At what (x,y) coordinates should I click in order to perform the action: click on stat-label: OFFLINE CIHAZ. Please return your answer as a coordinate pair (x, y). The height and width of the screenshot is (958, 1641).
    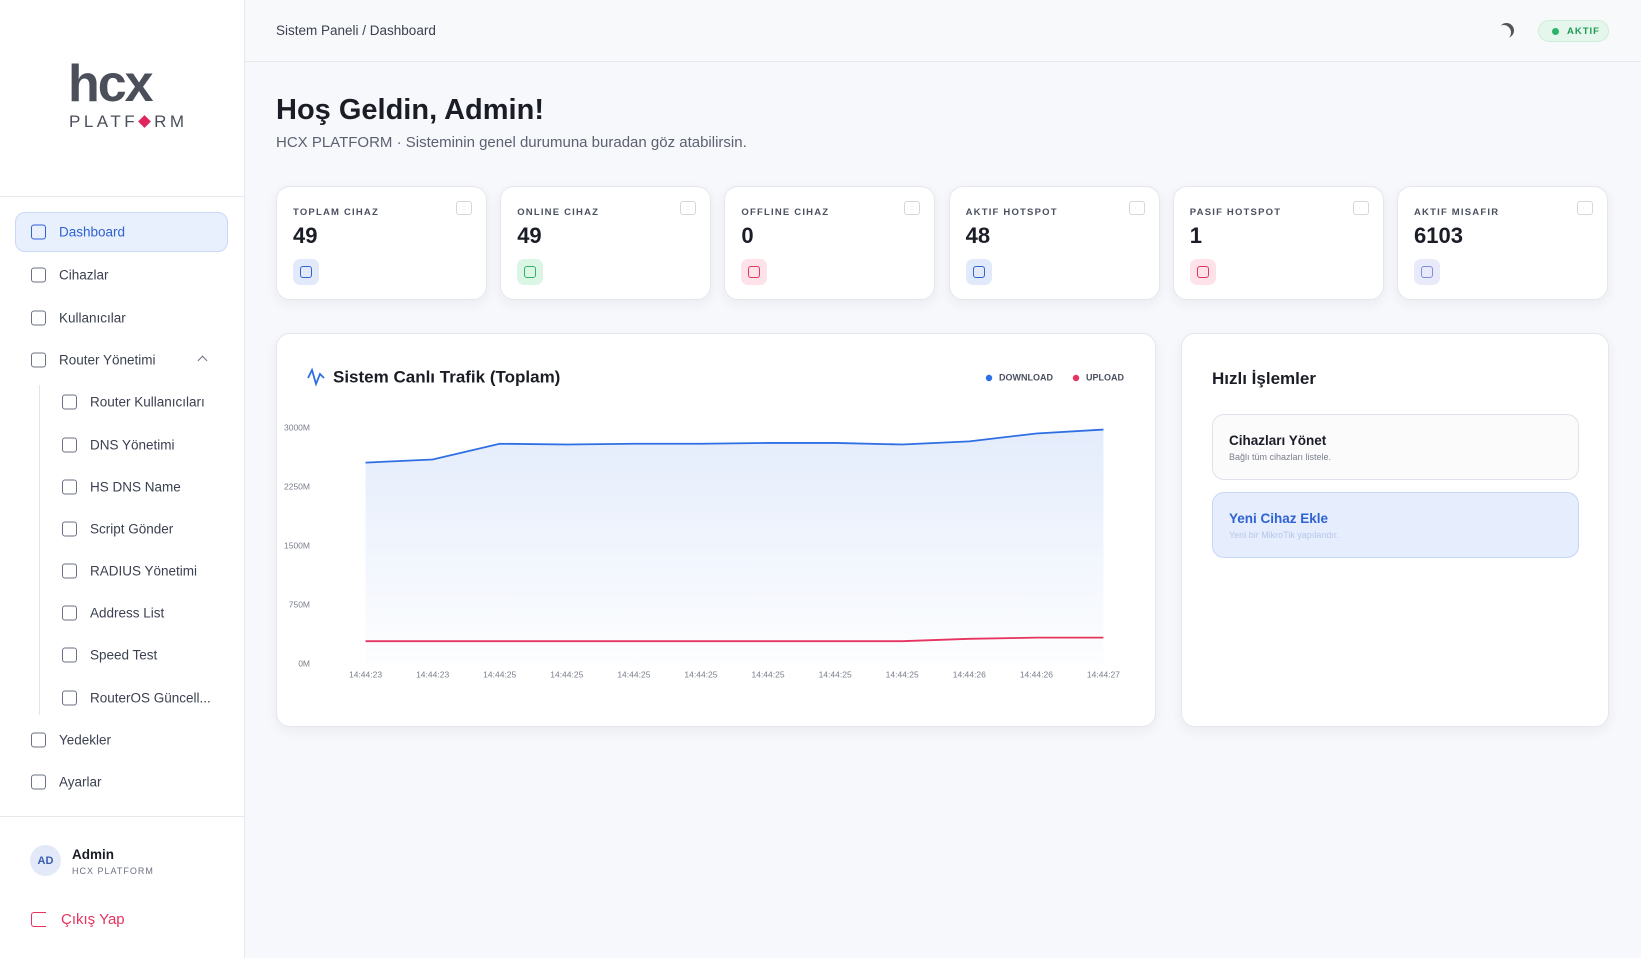
    Looking at the image, I should click on (785, 212).